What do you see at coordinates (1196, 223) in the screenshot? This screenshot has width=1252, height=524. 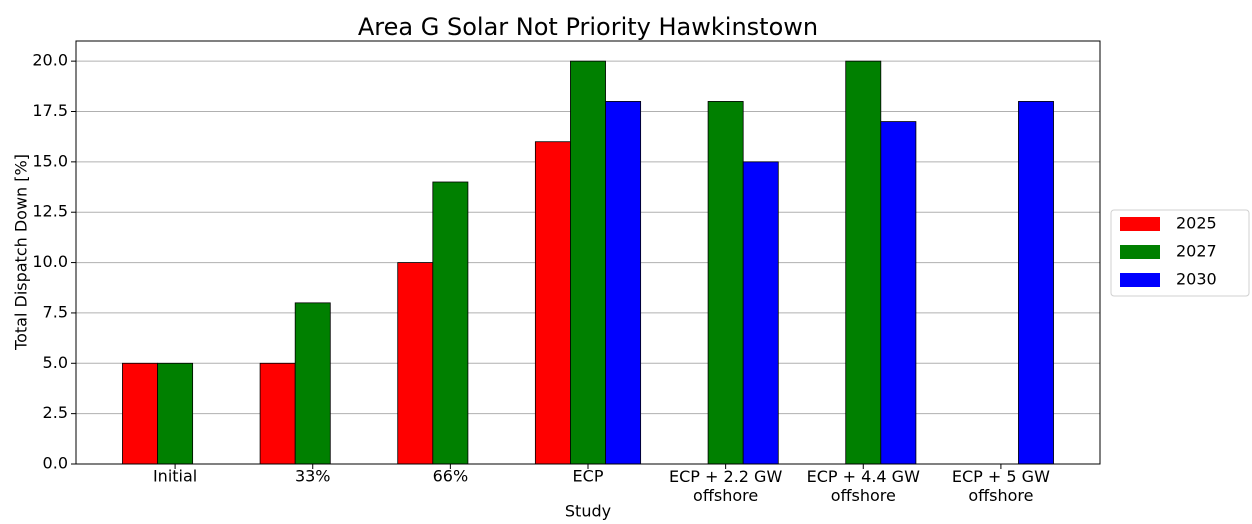 I see `legend-label: 2025` at bounding box center [1196, 223].